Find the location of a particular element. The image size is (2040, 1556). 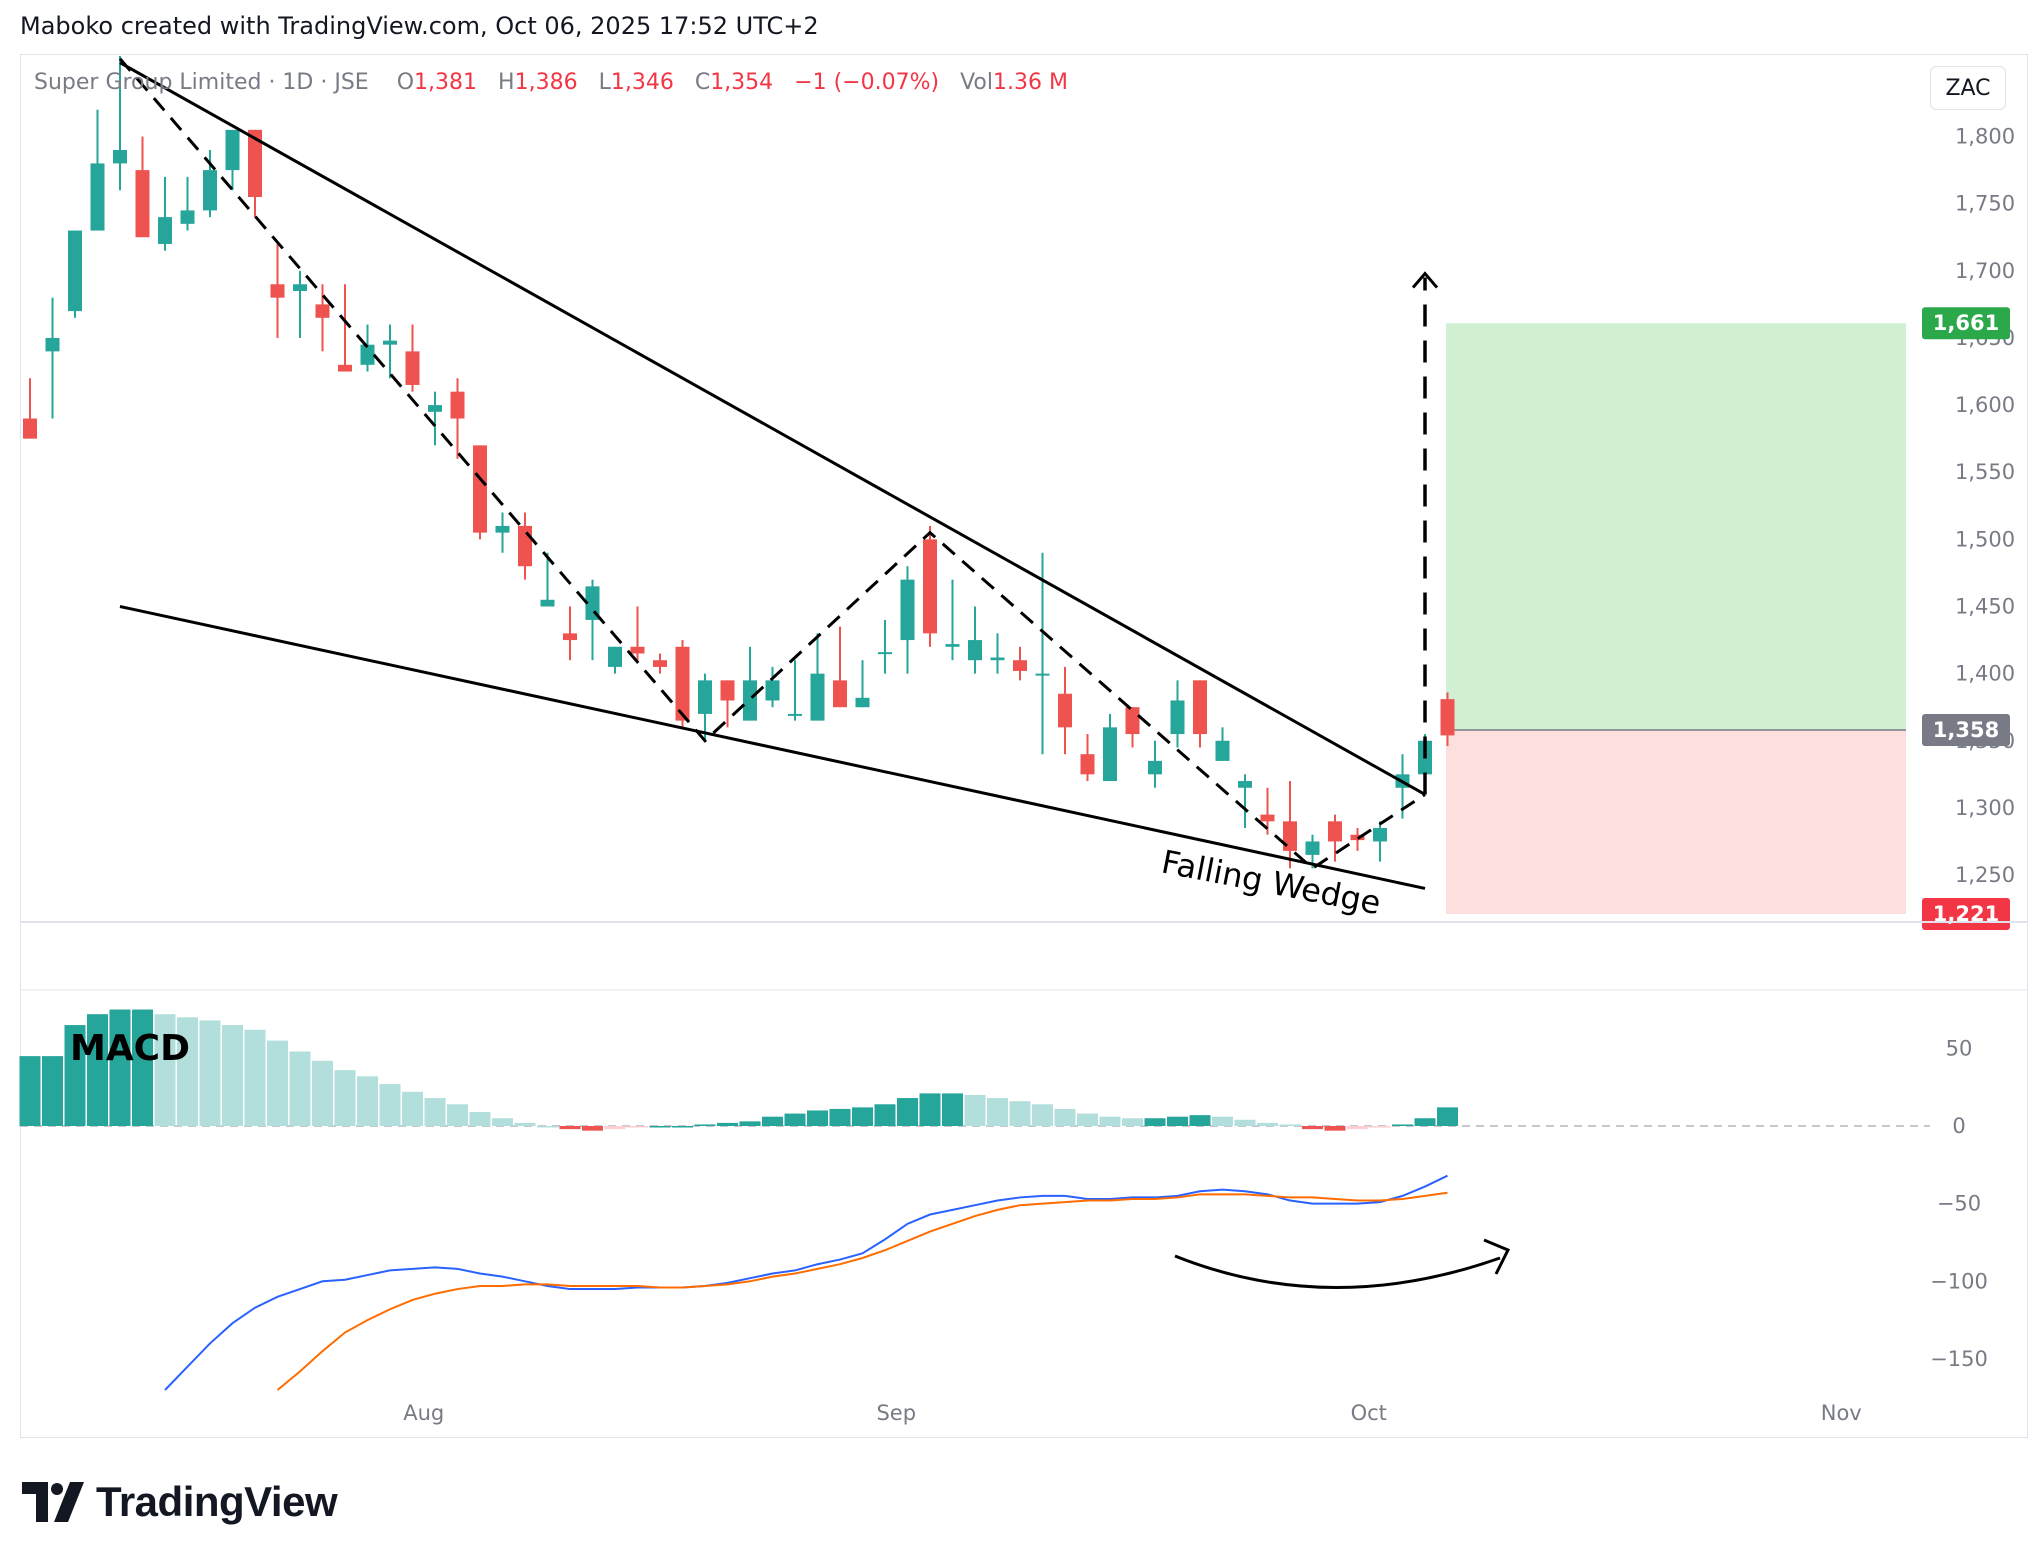

curved-arrow-annotation is located at coordinates (1337, 1271).